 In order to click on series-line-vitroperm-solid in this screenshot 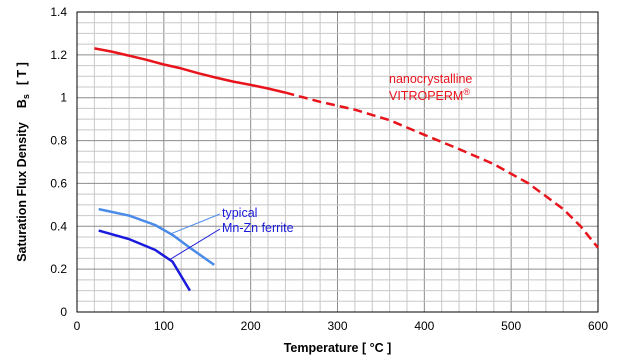, I will do `click(190, 70)`.